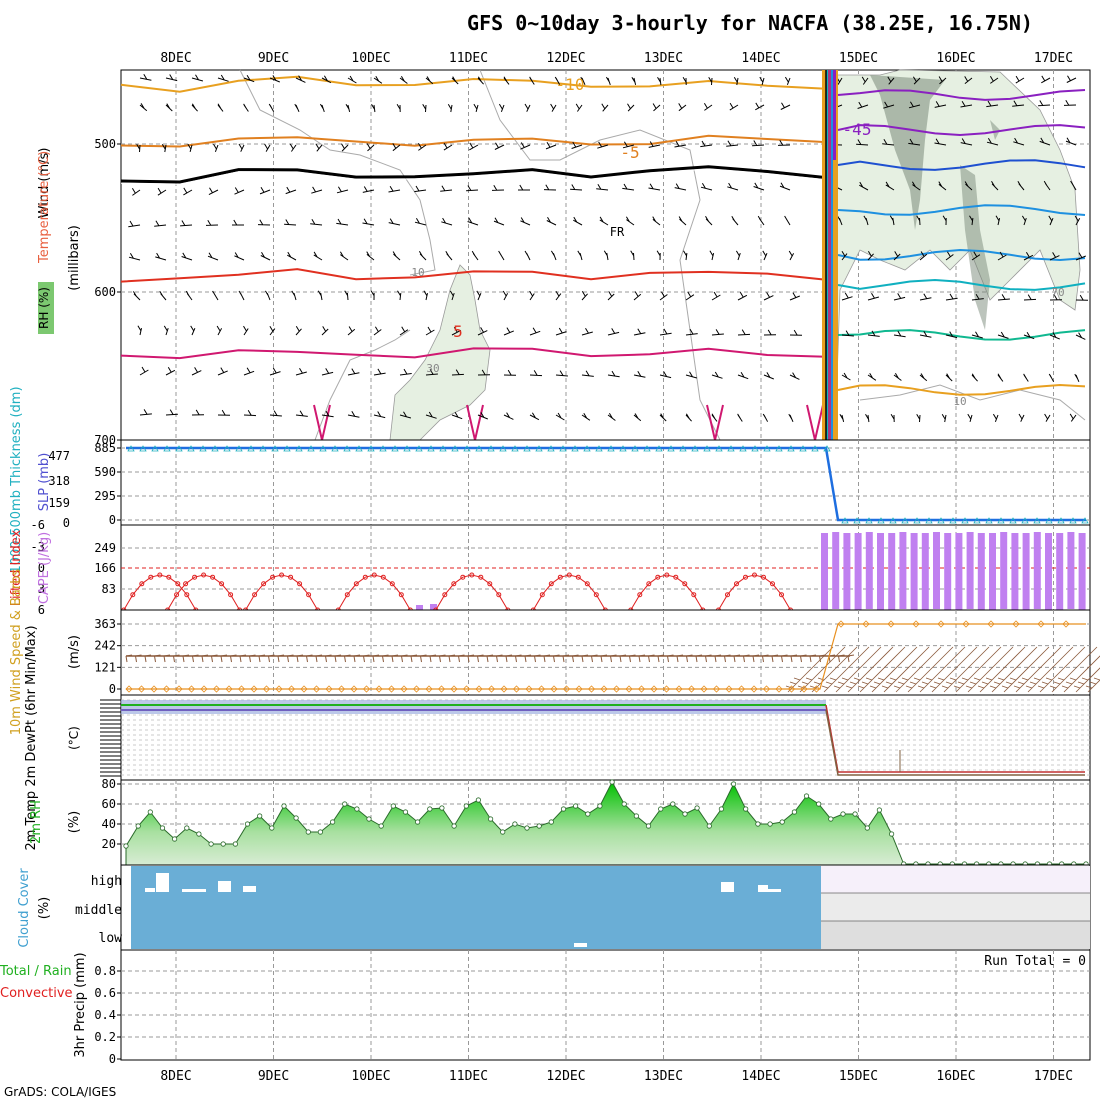 This screenshot has height=1100, width=1100. What do you see at coordinates (16, 479) in the screenshot?
I see `thickness-label: 1000-500mb Thickness (dm)` at bounding box center [16, 479].